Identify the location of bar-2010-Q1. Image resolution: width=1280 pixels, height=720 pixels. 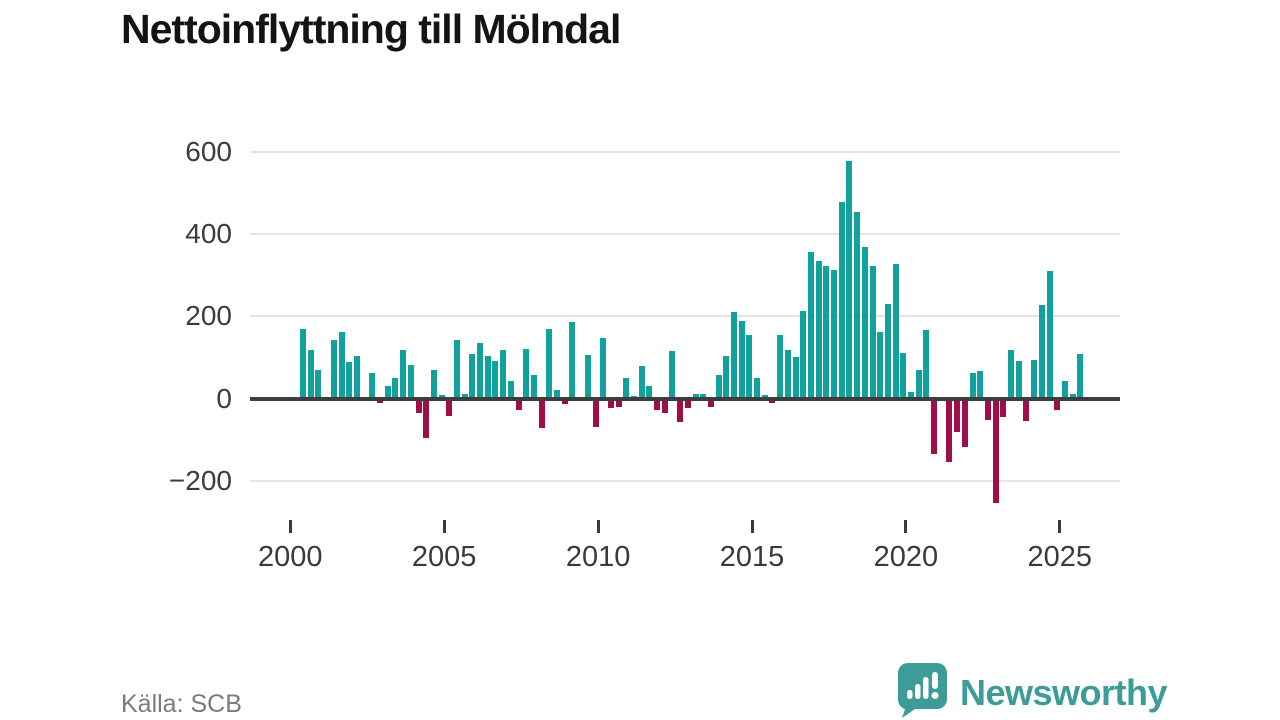
(603, 368).